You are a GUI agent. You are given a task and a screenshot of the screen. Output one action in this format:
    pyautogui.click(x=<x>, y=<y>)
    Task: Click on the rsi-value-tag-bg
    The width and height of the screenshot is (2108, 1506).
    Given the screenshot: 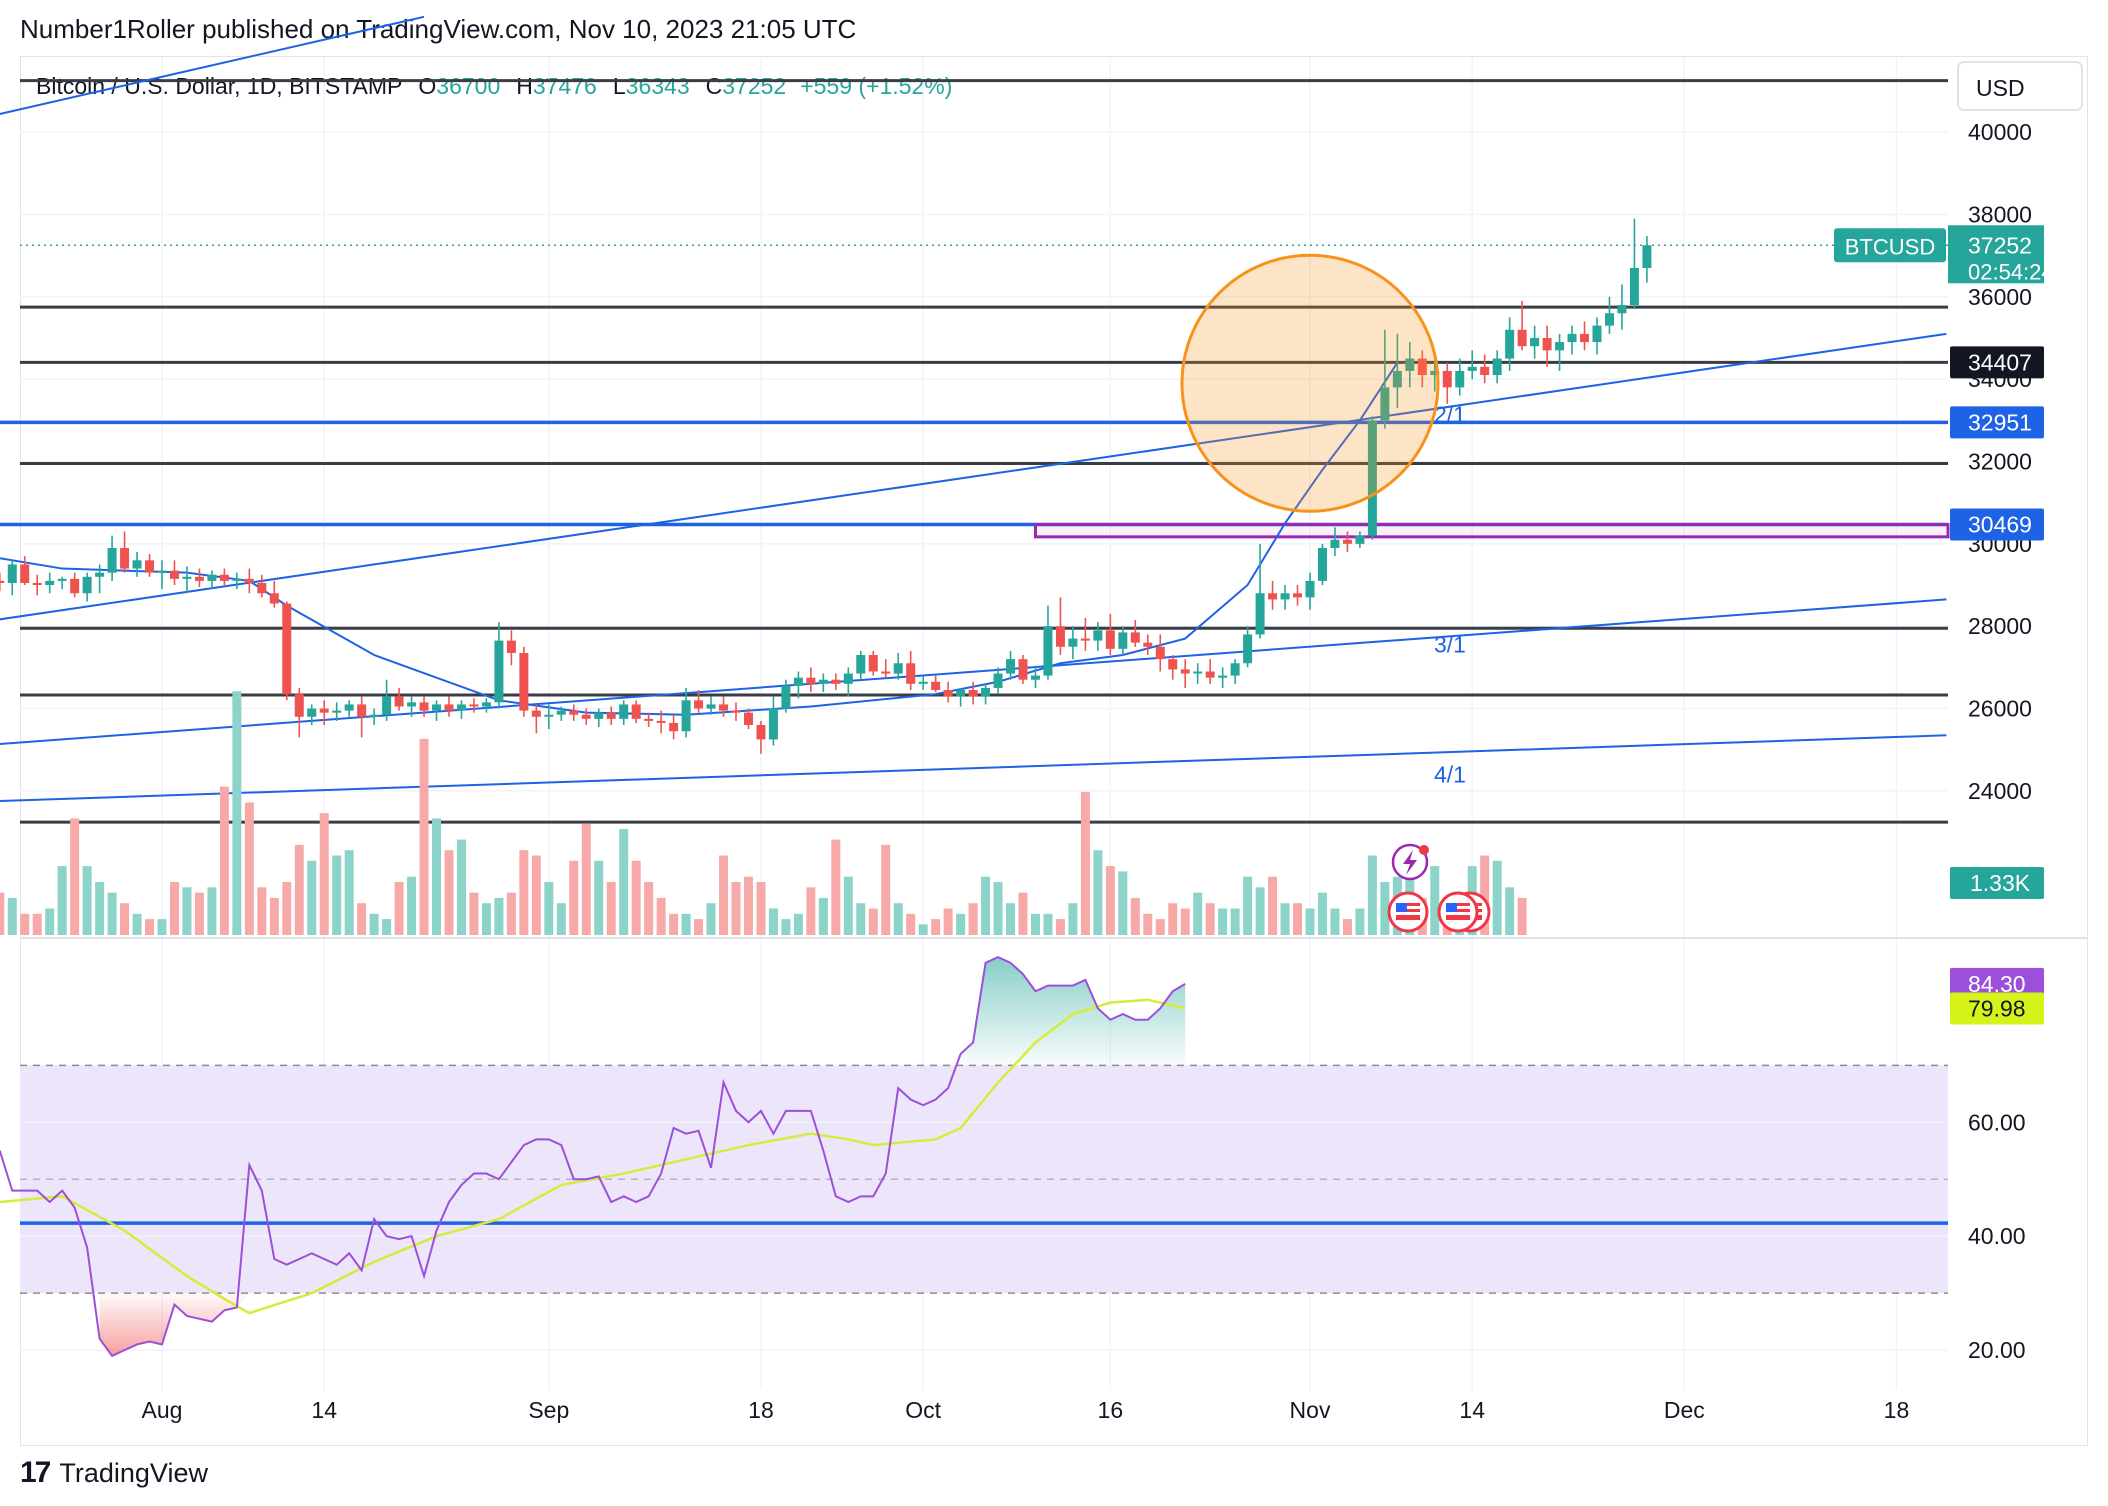 What is the action you would take?
    pyautogui.click(x=1997, y=983)
    